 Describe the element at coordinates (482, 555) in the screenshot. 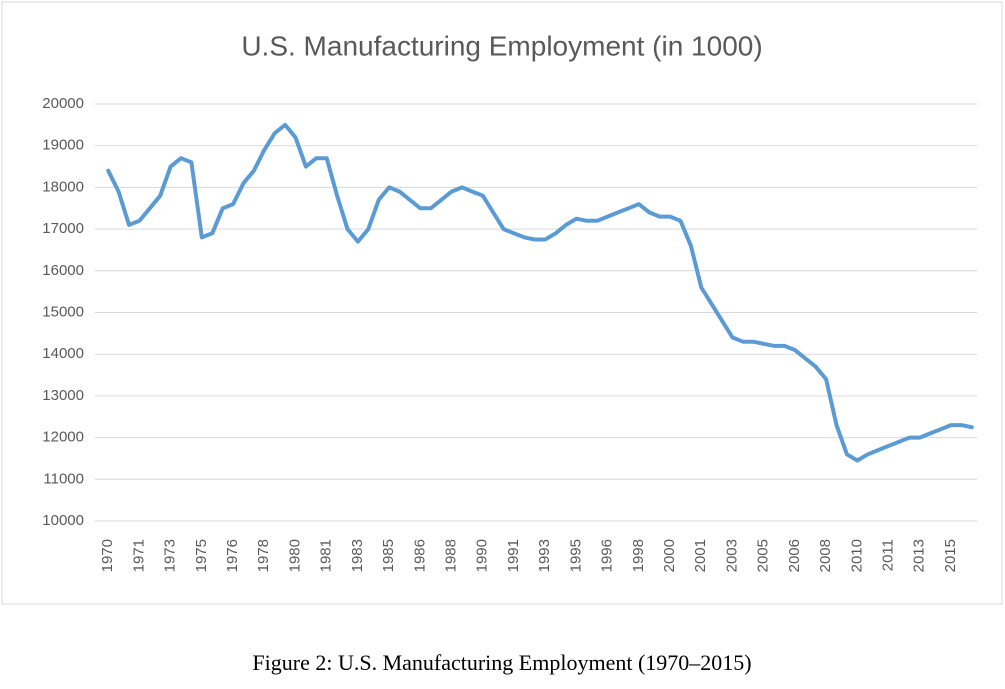

I see `x-tick-label: 1990` at that location.